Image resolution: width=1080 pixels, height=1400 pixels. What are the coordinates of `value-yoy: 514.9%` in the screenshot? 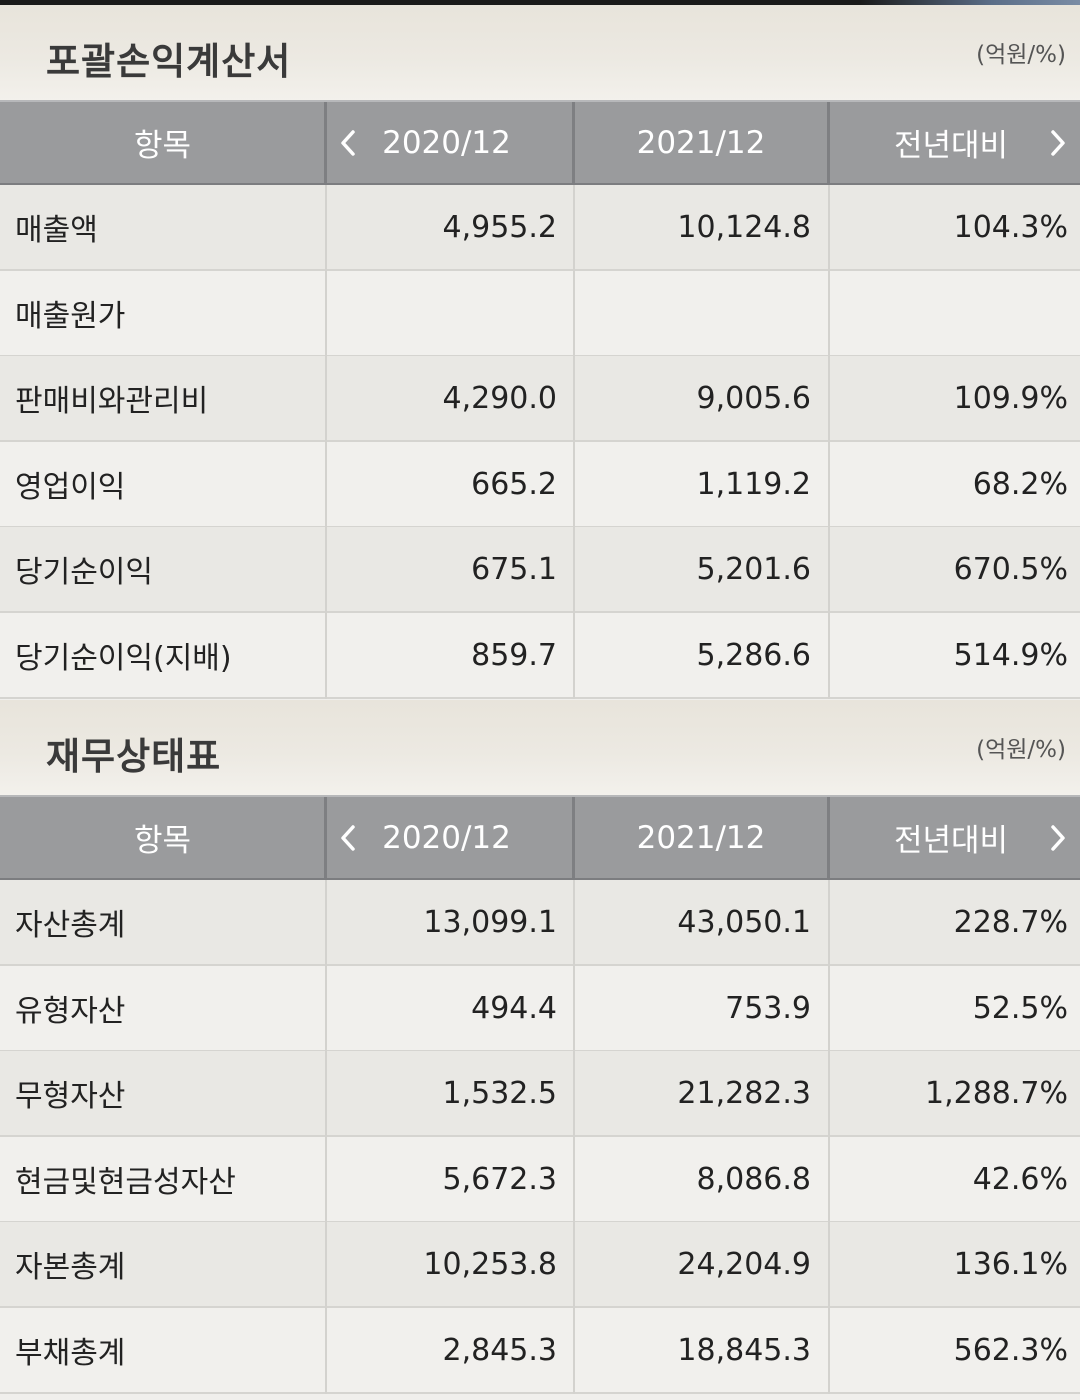 It's located at (1010, 655).